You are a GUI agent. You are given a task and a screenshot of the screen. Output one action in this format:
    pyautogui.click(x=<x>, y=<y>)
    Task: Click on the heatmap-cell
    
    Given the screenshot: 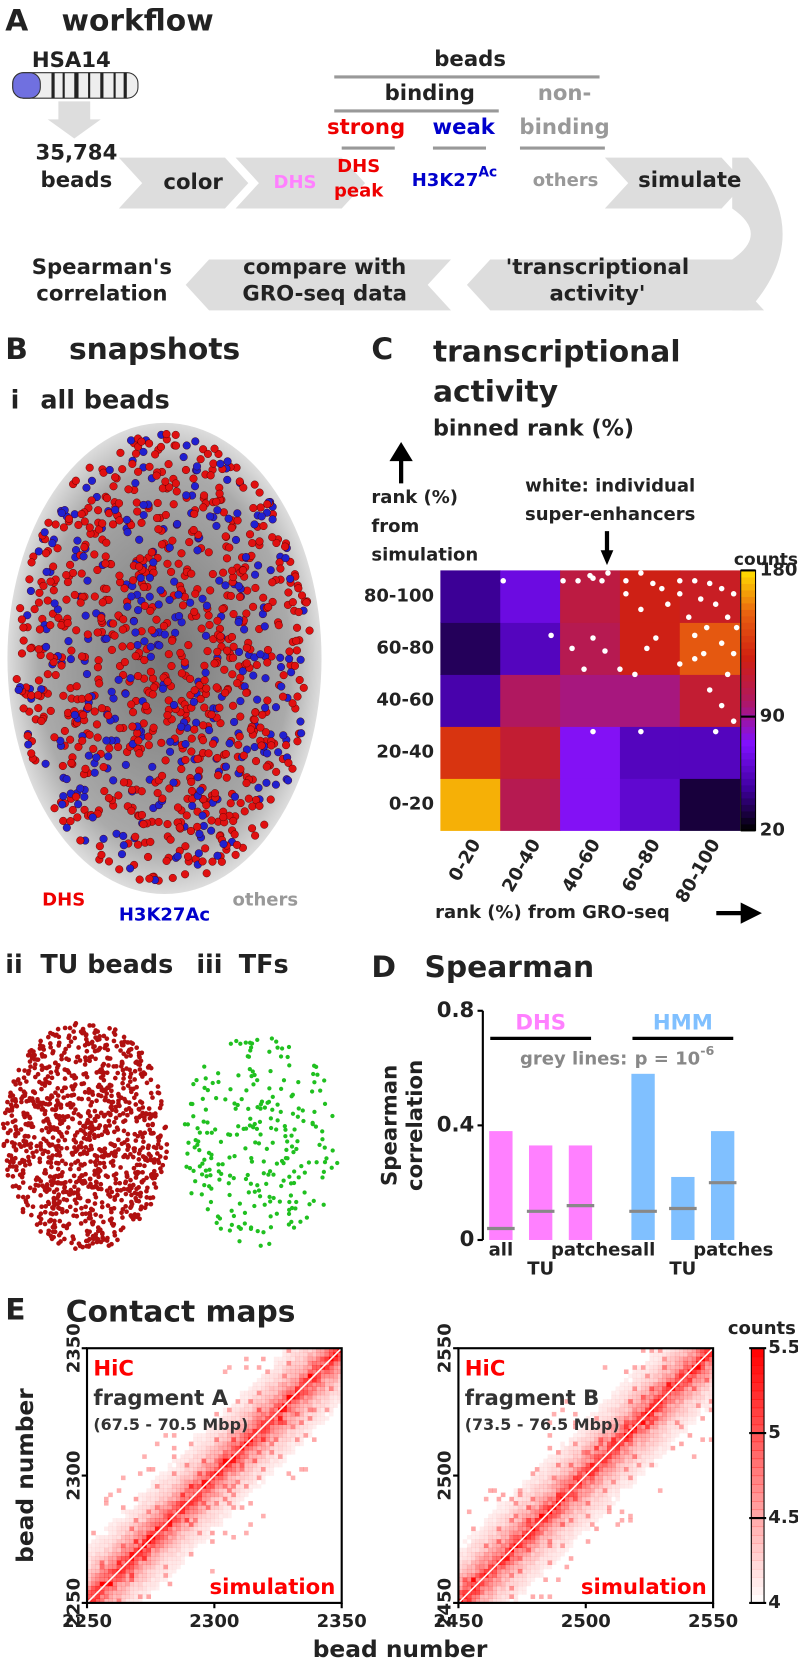 What is the action you would take?
    pyautogui.click(x=470, y=752)
    